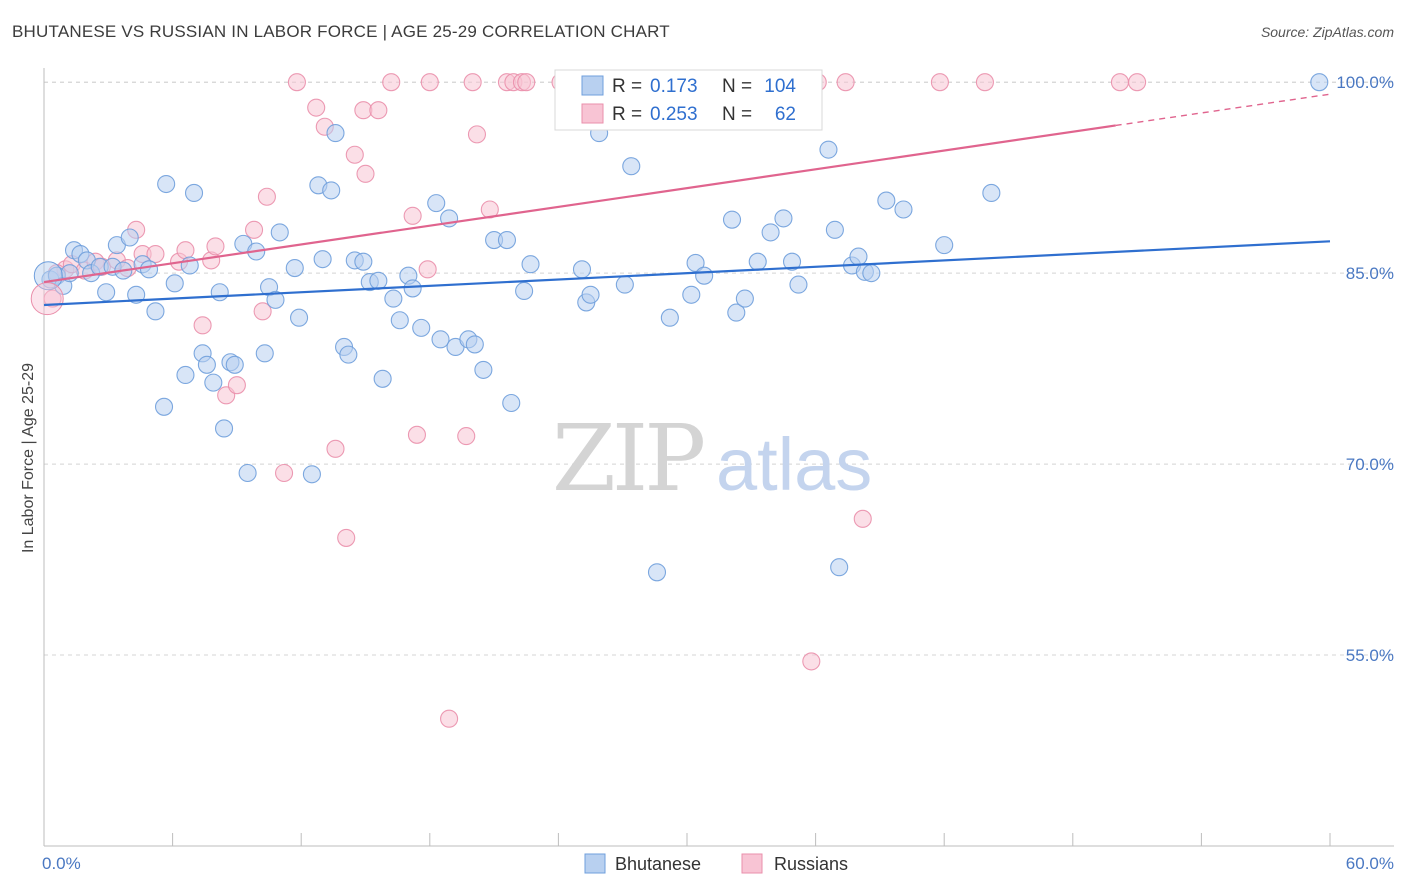  I want to click on series-legend-swatch-bhutanese, so click(595, 863).